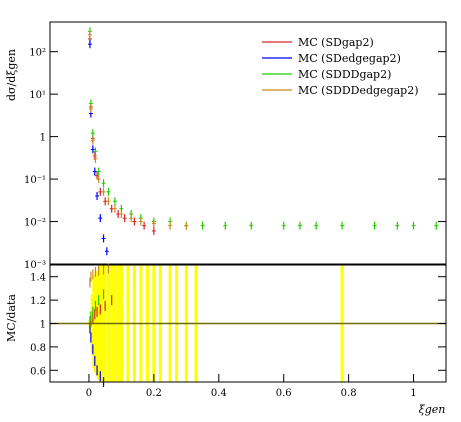  Describe the element at coordinates (154, 393) in the screenshot. I see `xtick-label: 0.2` at that location.